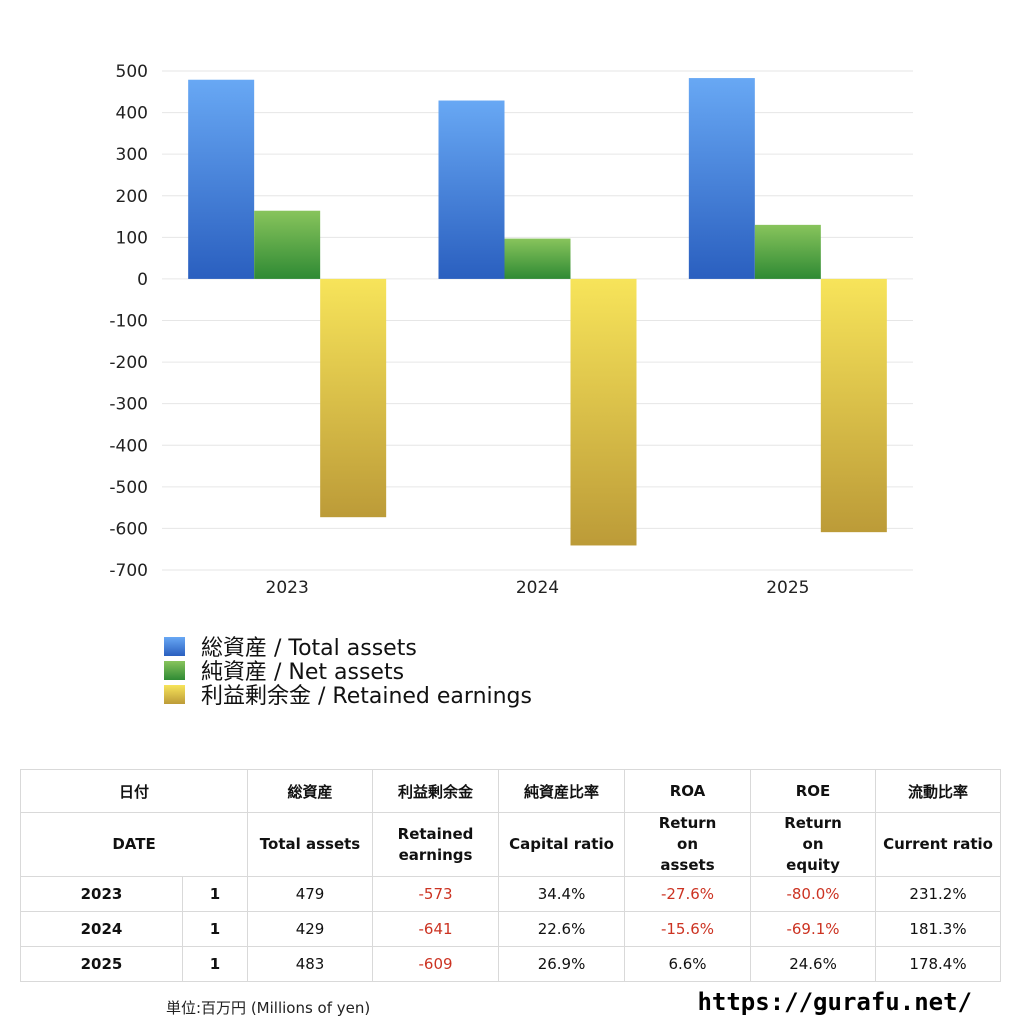  Describe the element at coordinates (938, 894) in the screenshot. I see `cell-current-ratio: 231.2%` at that location.